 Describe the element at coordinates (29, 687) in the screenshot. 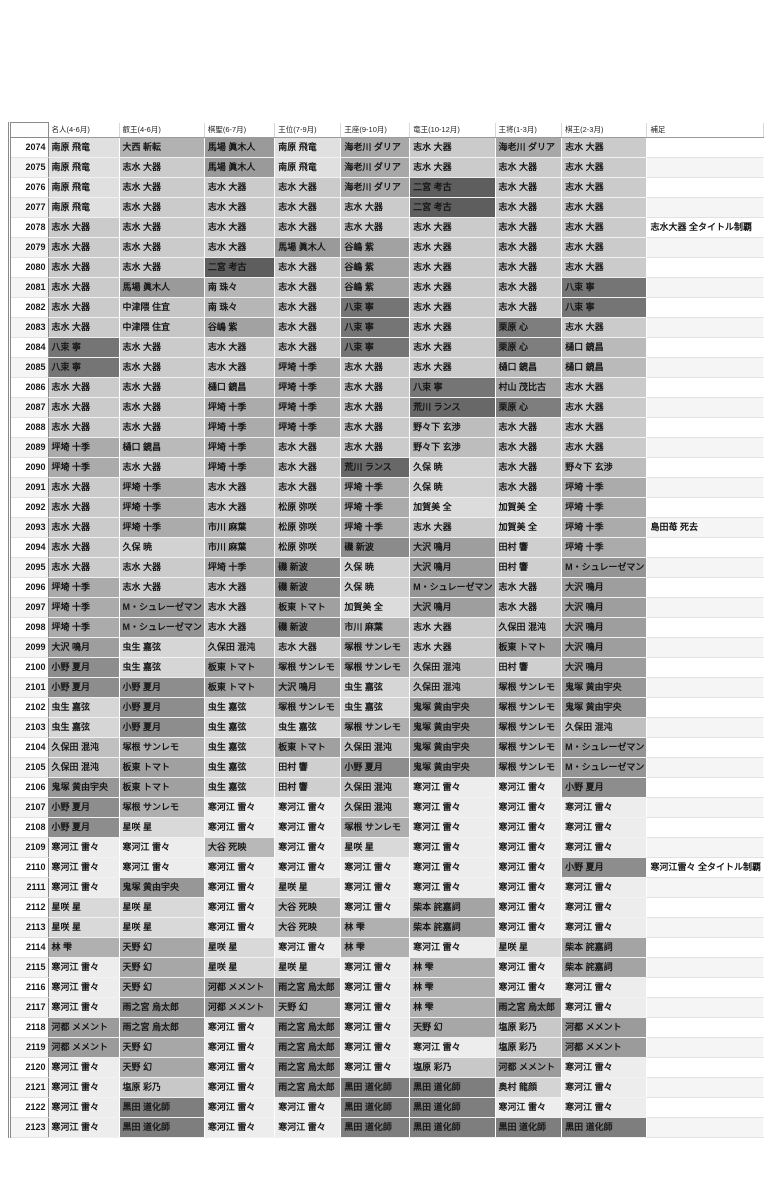

I see `year-cell: 2101` at that location.